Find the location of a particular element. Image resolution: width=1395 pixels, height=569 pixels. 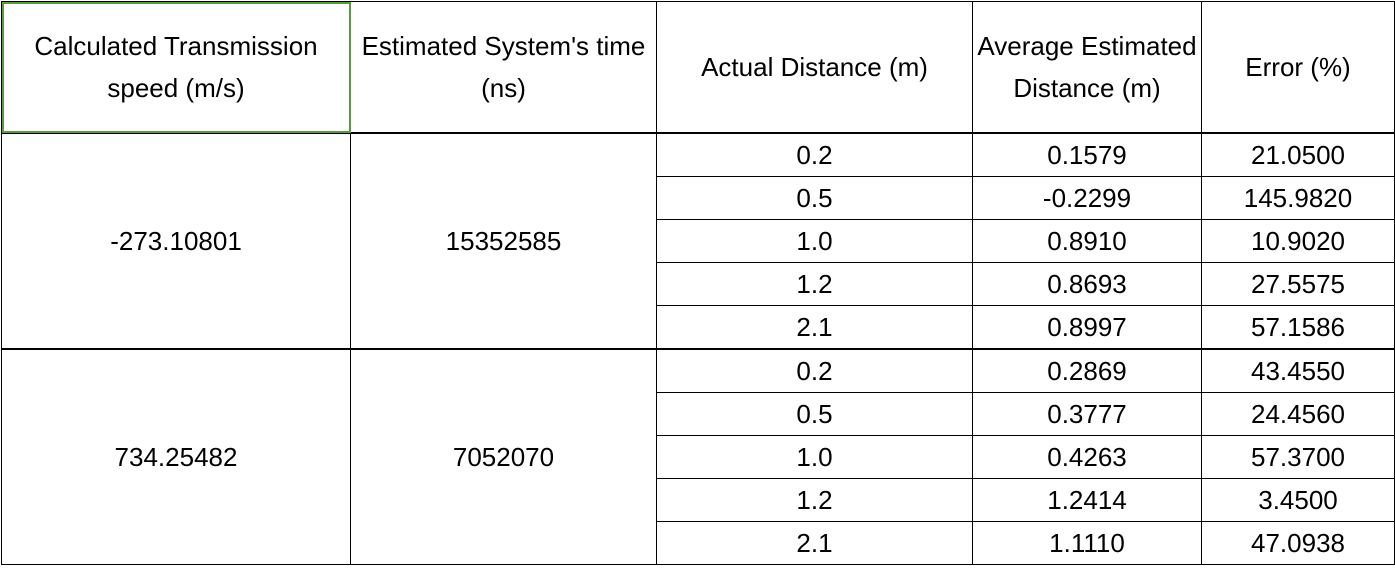

error-cell: 47.0938 is located at coordinates (1298, 543).